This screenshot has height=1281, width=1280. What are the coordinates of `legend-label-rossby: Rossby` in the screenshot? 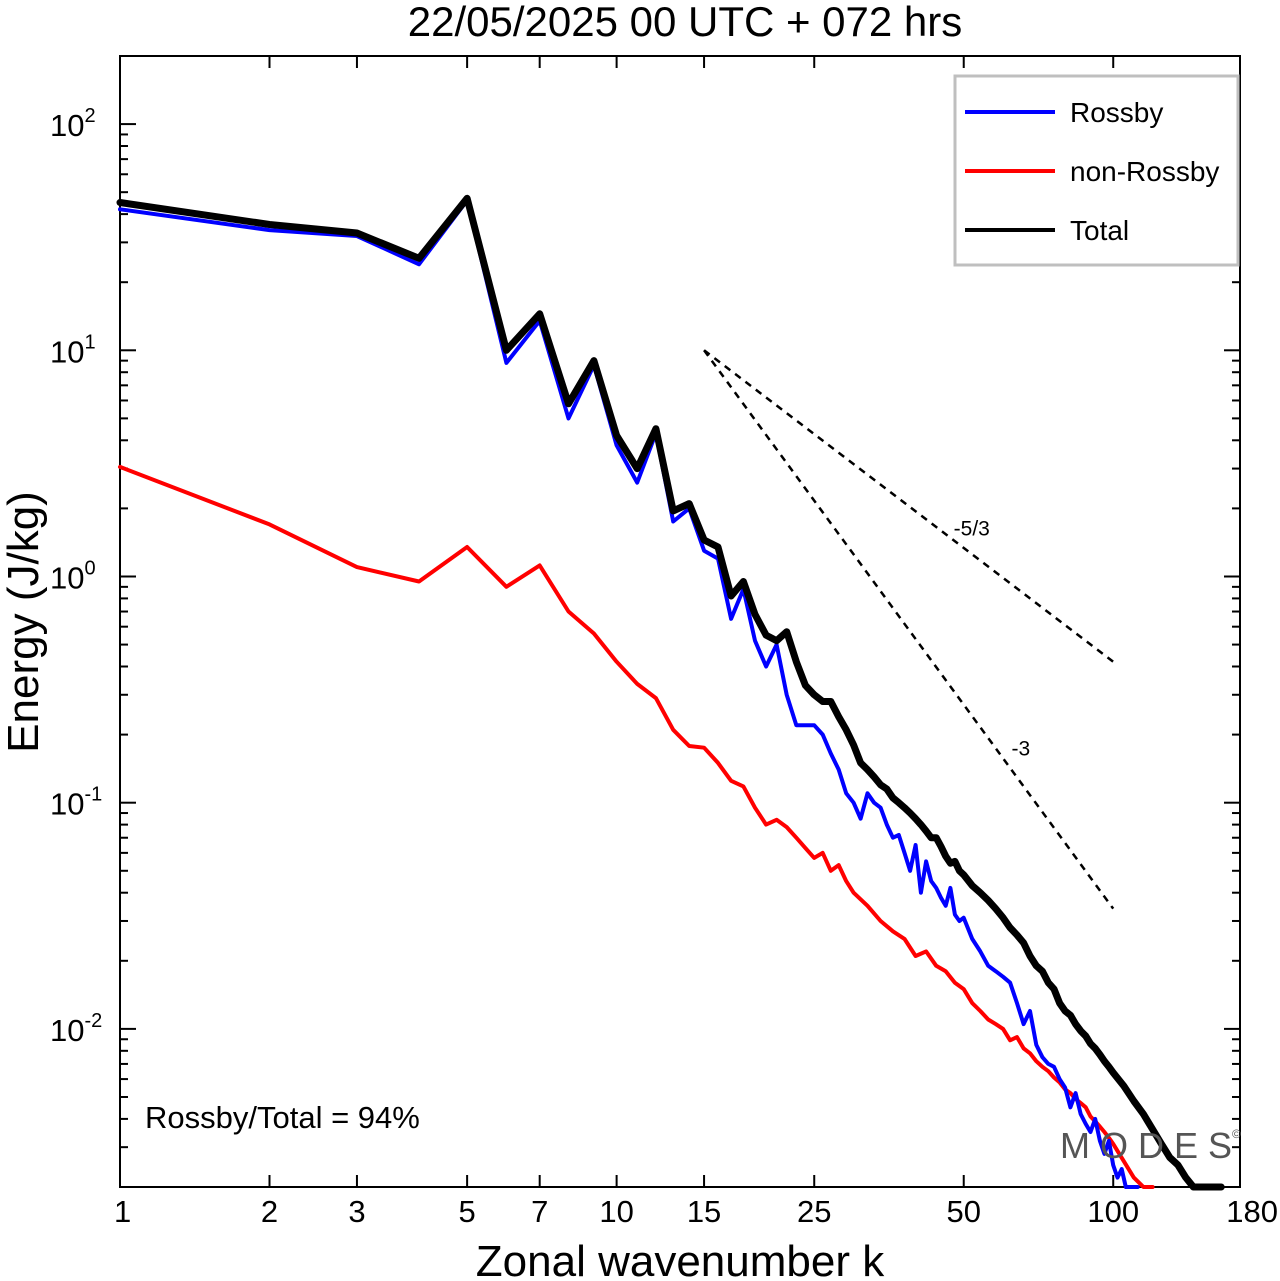 It's located at (1116, 112).